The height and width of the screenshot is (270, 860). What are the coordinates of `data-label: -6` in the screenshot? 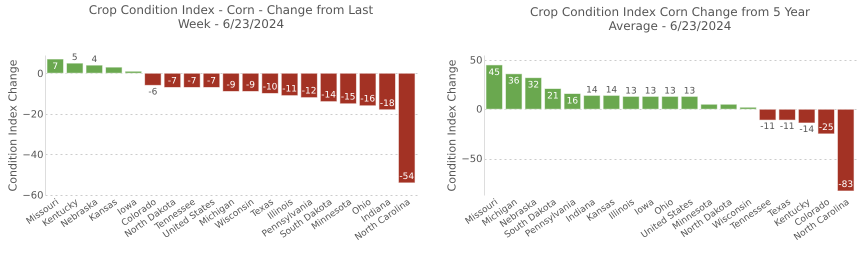 It's located at (153, 92).